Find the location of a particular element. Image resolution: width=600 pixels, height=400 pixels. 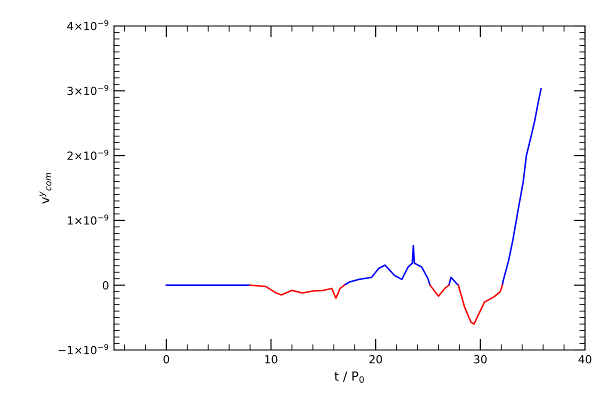

y-tick-label: 4×10$^{−9}$ is located at coordinates (87, 25).